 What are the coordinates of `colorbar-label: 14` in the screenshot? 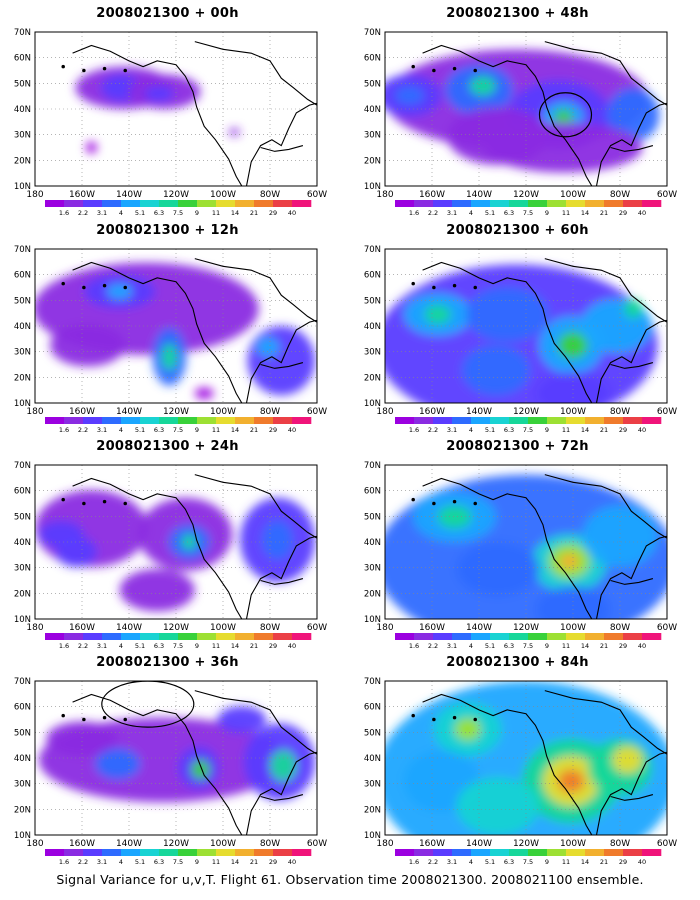 It's located at (235, 645).